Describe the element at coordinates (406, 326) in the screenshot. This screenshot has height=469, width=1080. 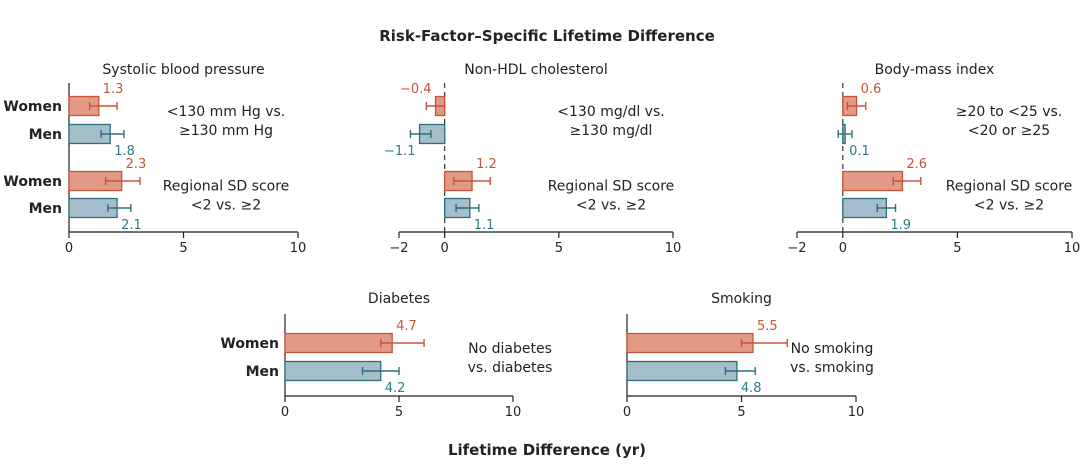
I see `data-label-women: 4.7` at that location.